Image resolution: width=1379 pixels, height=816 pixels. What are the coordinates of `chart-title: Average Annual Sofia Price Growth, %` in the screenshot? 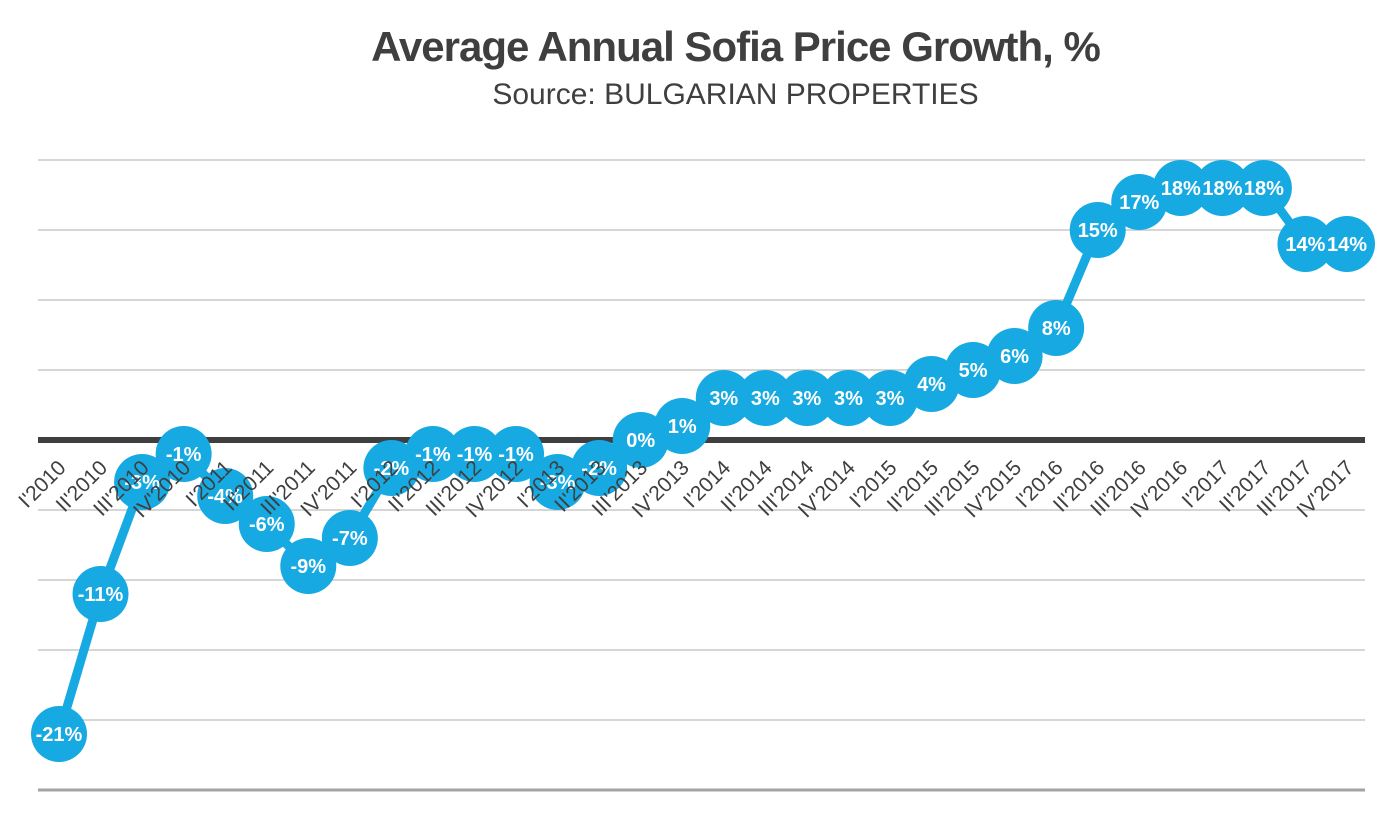 It's located at (736, 46).